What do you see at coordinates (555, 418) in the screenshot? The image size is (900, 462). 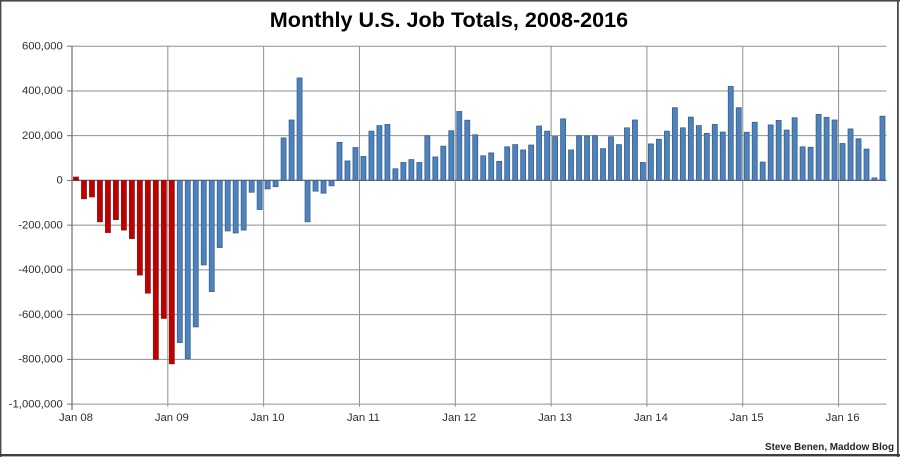 I see `svg-text: Jan 13` at bounding box center [555, 418].